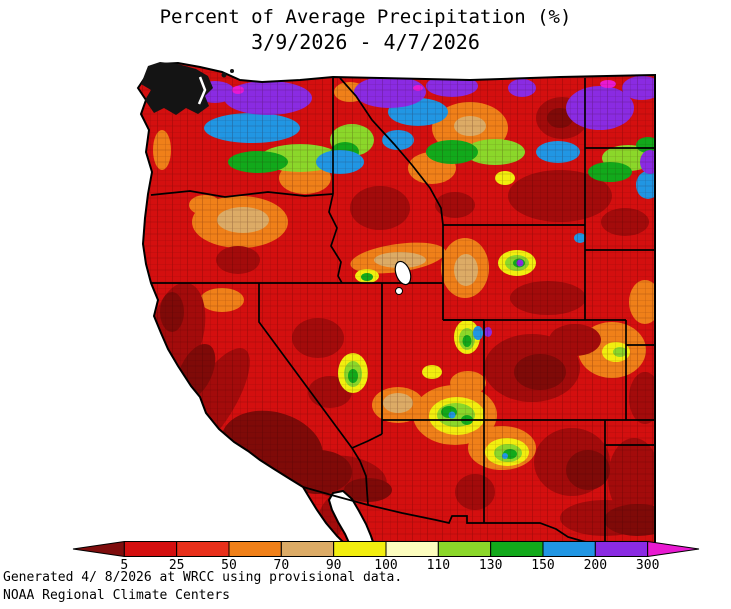 Image resolution: width=731 pixels, height=609 pixels. What do you see at coordinates (365, 42) in the screenshot?
I see `map-subtitle: 3/9/2026 - 4/7/2026` at bounding box center [365, 42].